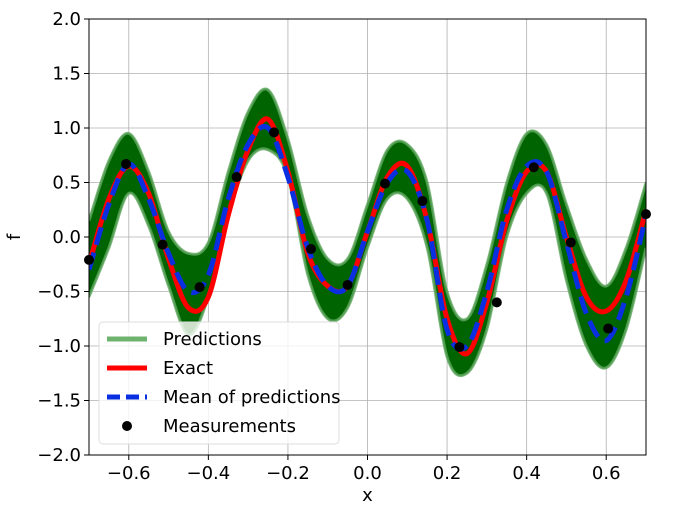 This screenshot has width=687, height=516. Describe the element at coordinates (252, 397) in the screenshot. I see `legend-label: Mean of predictions` at that location.